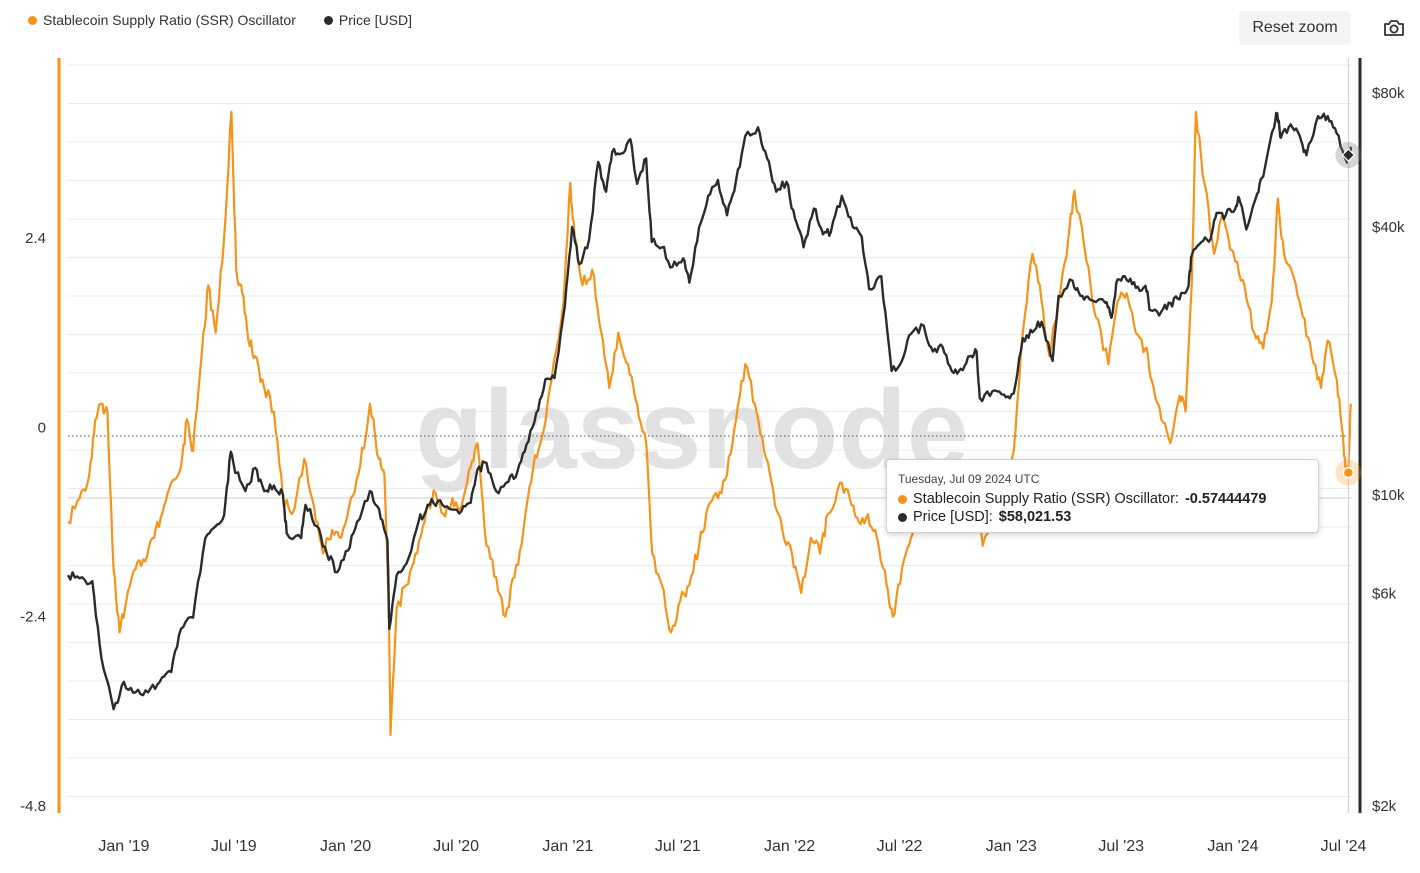  Describe the element at coordinates (234, 846) in the screenshot. I see `x-tick-label: Jul '19` at that location.